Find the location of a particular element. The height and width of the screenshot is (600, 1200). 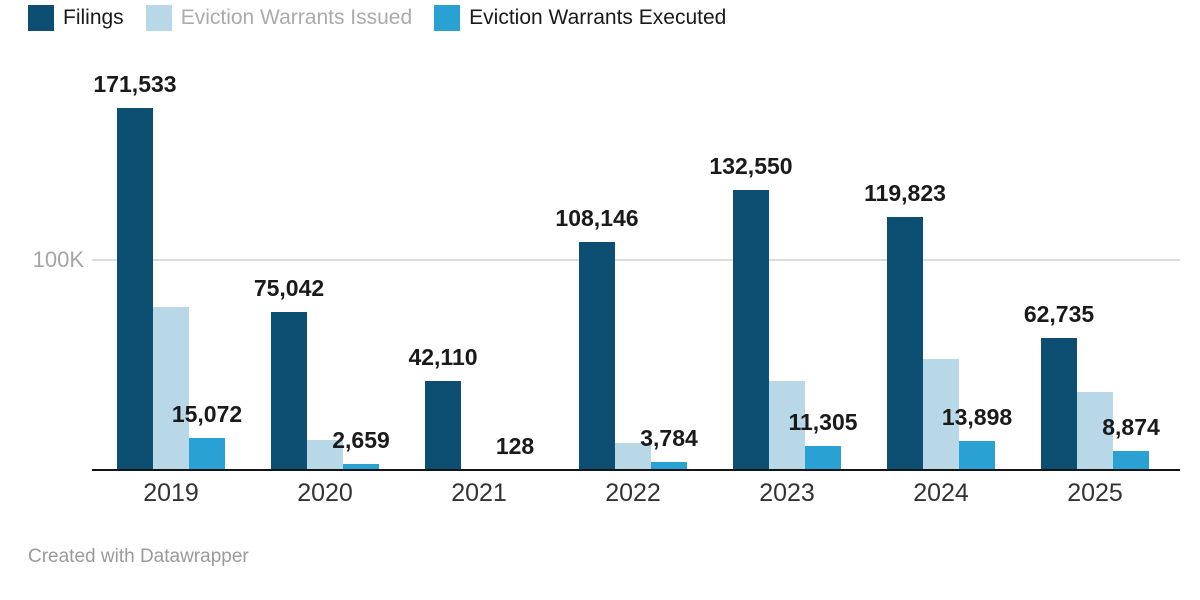

bar-eviction-warrants-executed-2020 is located at coordinates (361, 467).